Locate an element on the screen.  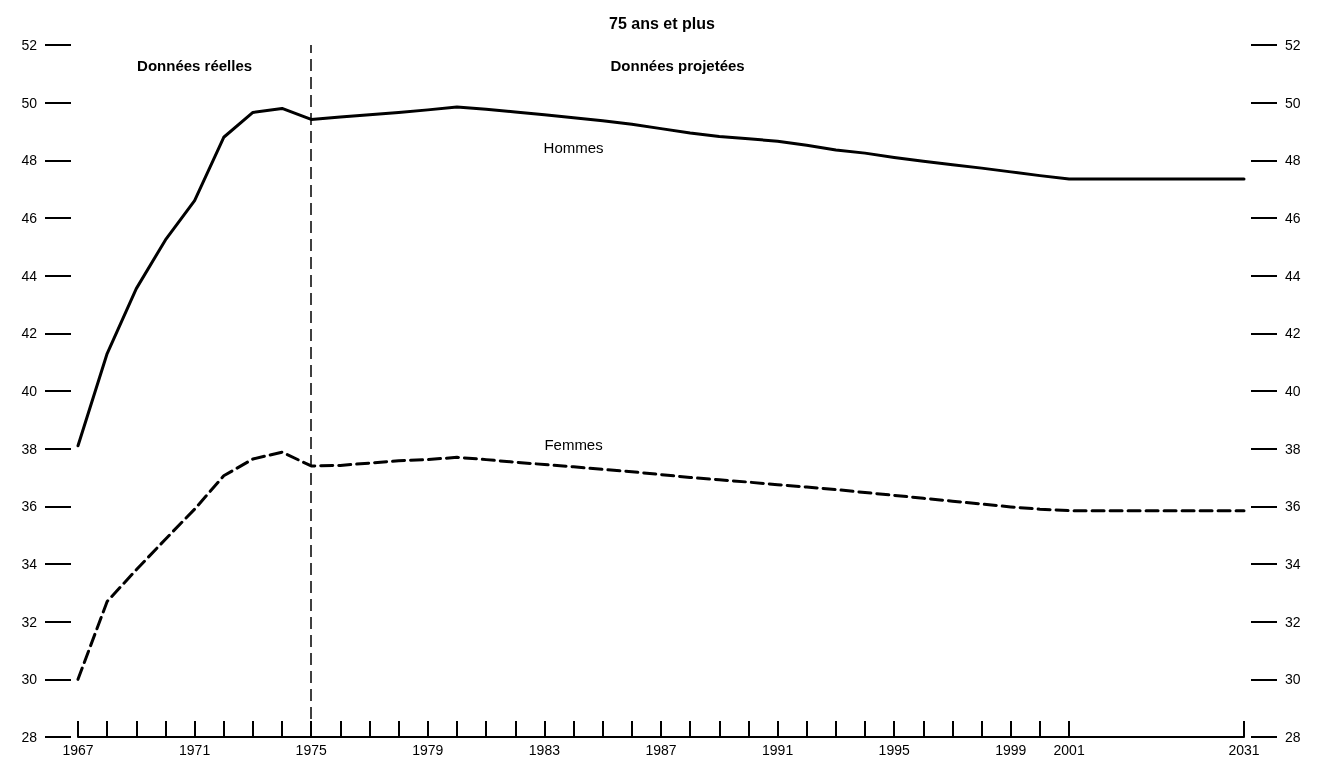
chart-title: 75 ans et plus is located at coordinates (662, 23).